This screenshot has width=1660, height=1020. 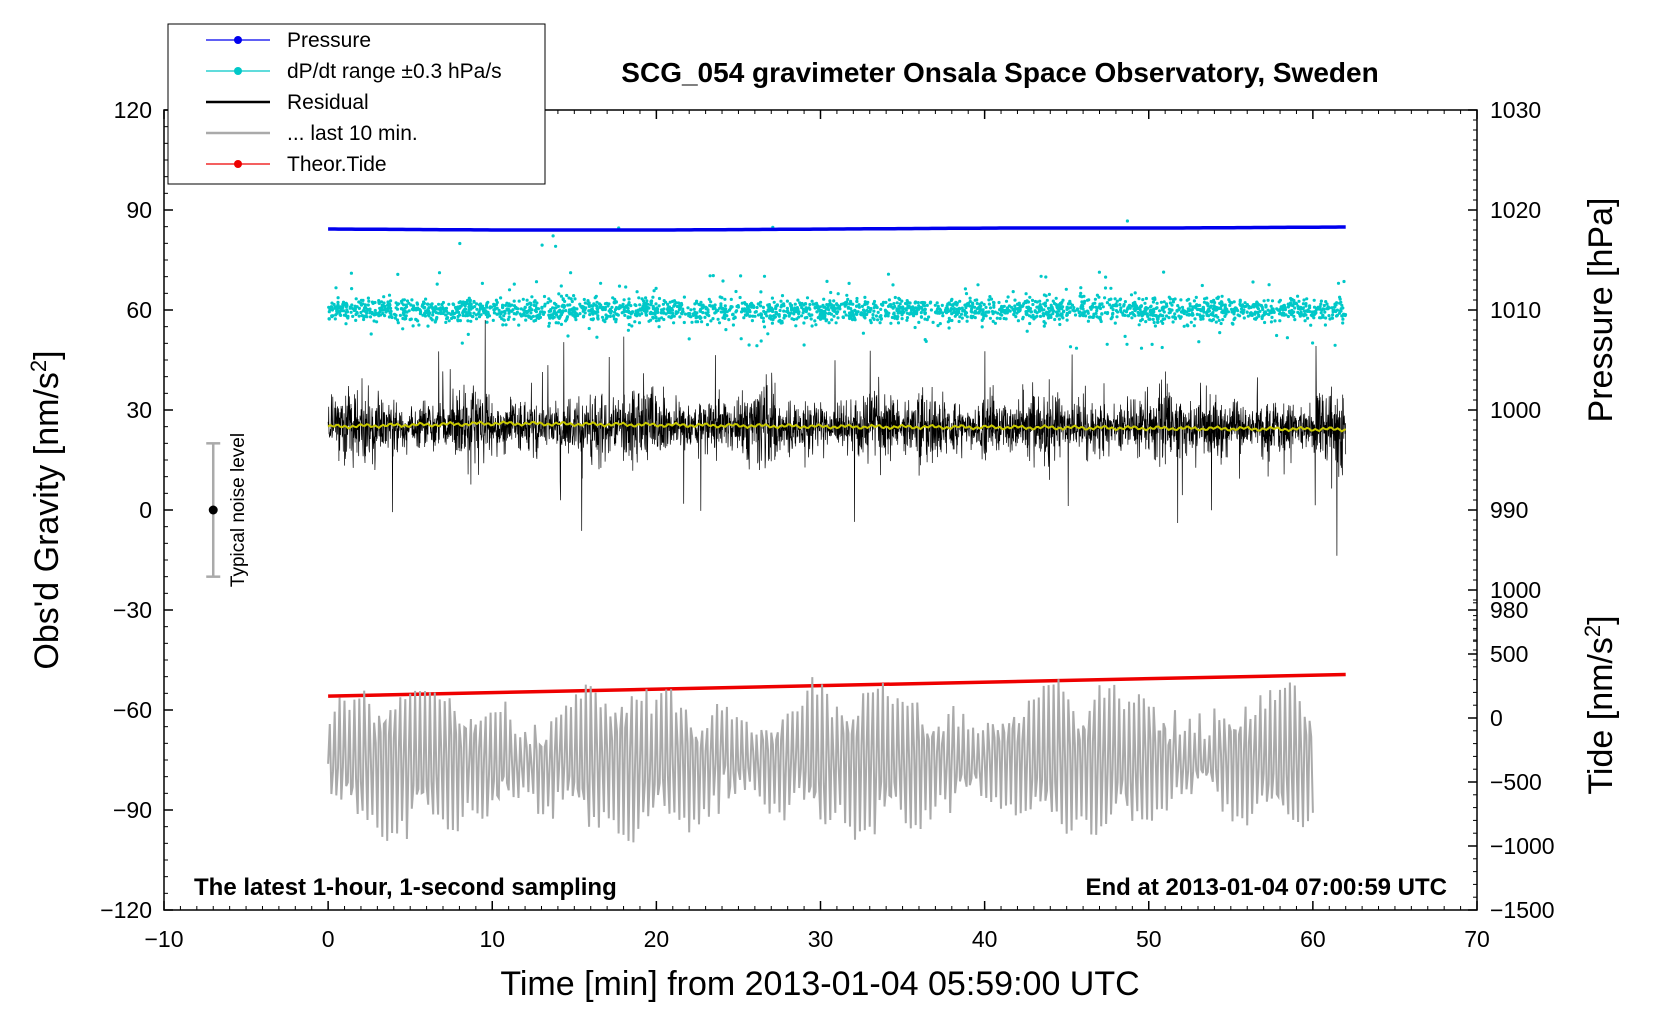 What do you see at coordinates (1515, 110) in the screenshot?
I see `pressure-tick-label: 1030` at bounding box center [1515, 110].